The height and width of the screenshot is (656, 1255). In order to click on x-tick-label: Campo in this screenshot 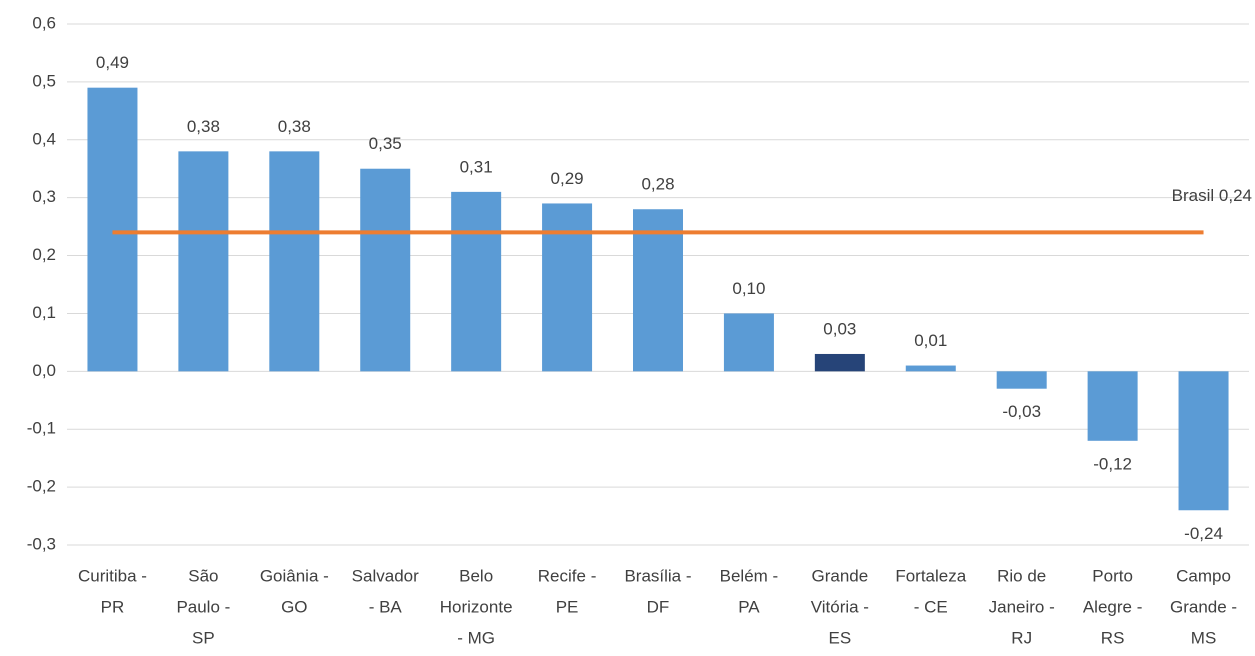, I will do `click(1203, 575)`.